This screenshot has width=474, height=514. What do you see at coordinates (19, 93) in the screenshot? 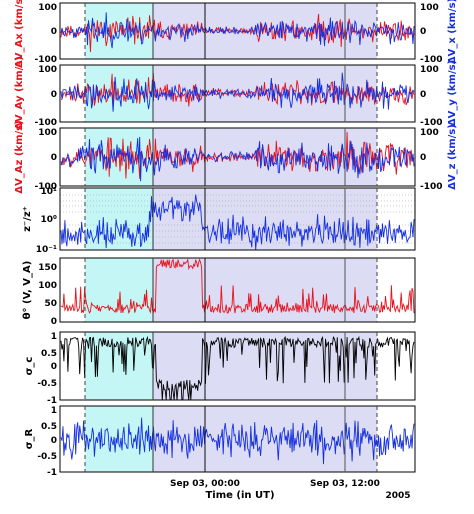
I see `left-axis-label: ΔV_Ay (km/s)` at bounding box center [19, 93].